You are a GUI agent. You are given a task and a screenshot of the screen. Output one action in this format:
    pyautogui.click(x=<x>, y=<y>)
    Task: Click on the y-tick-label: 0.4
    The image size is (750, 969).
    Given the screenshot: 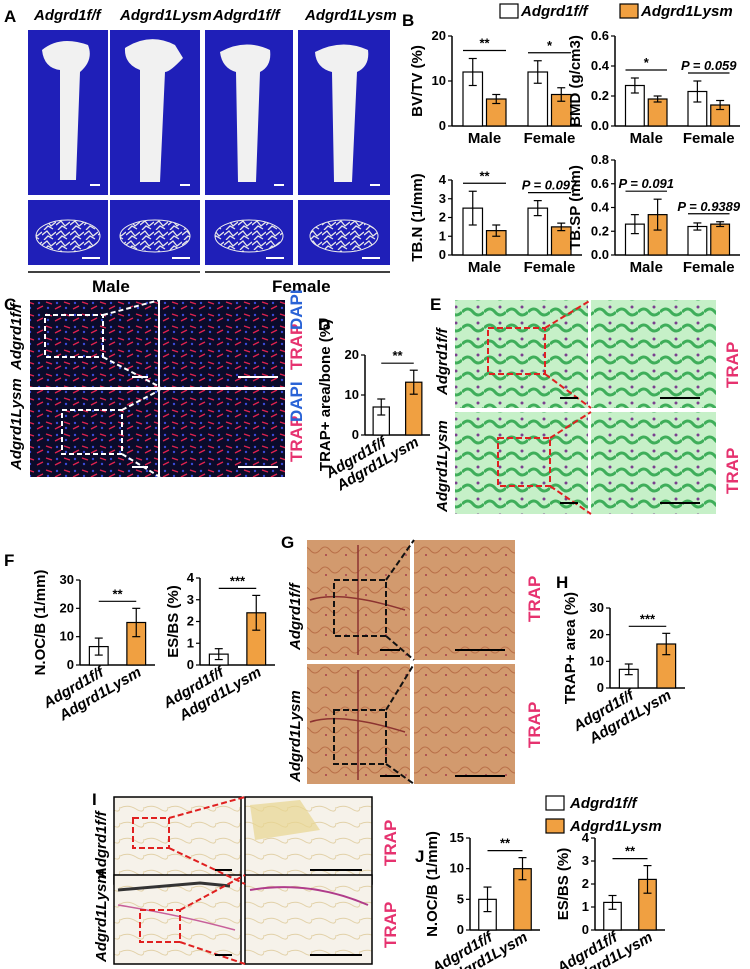 What is the action you would take?
    pyautogui.click(x=600, y=65)
    